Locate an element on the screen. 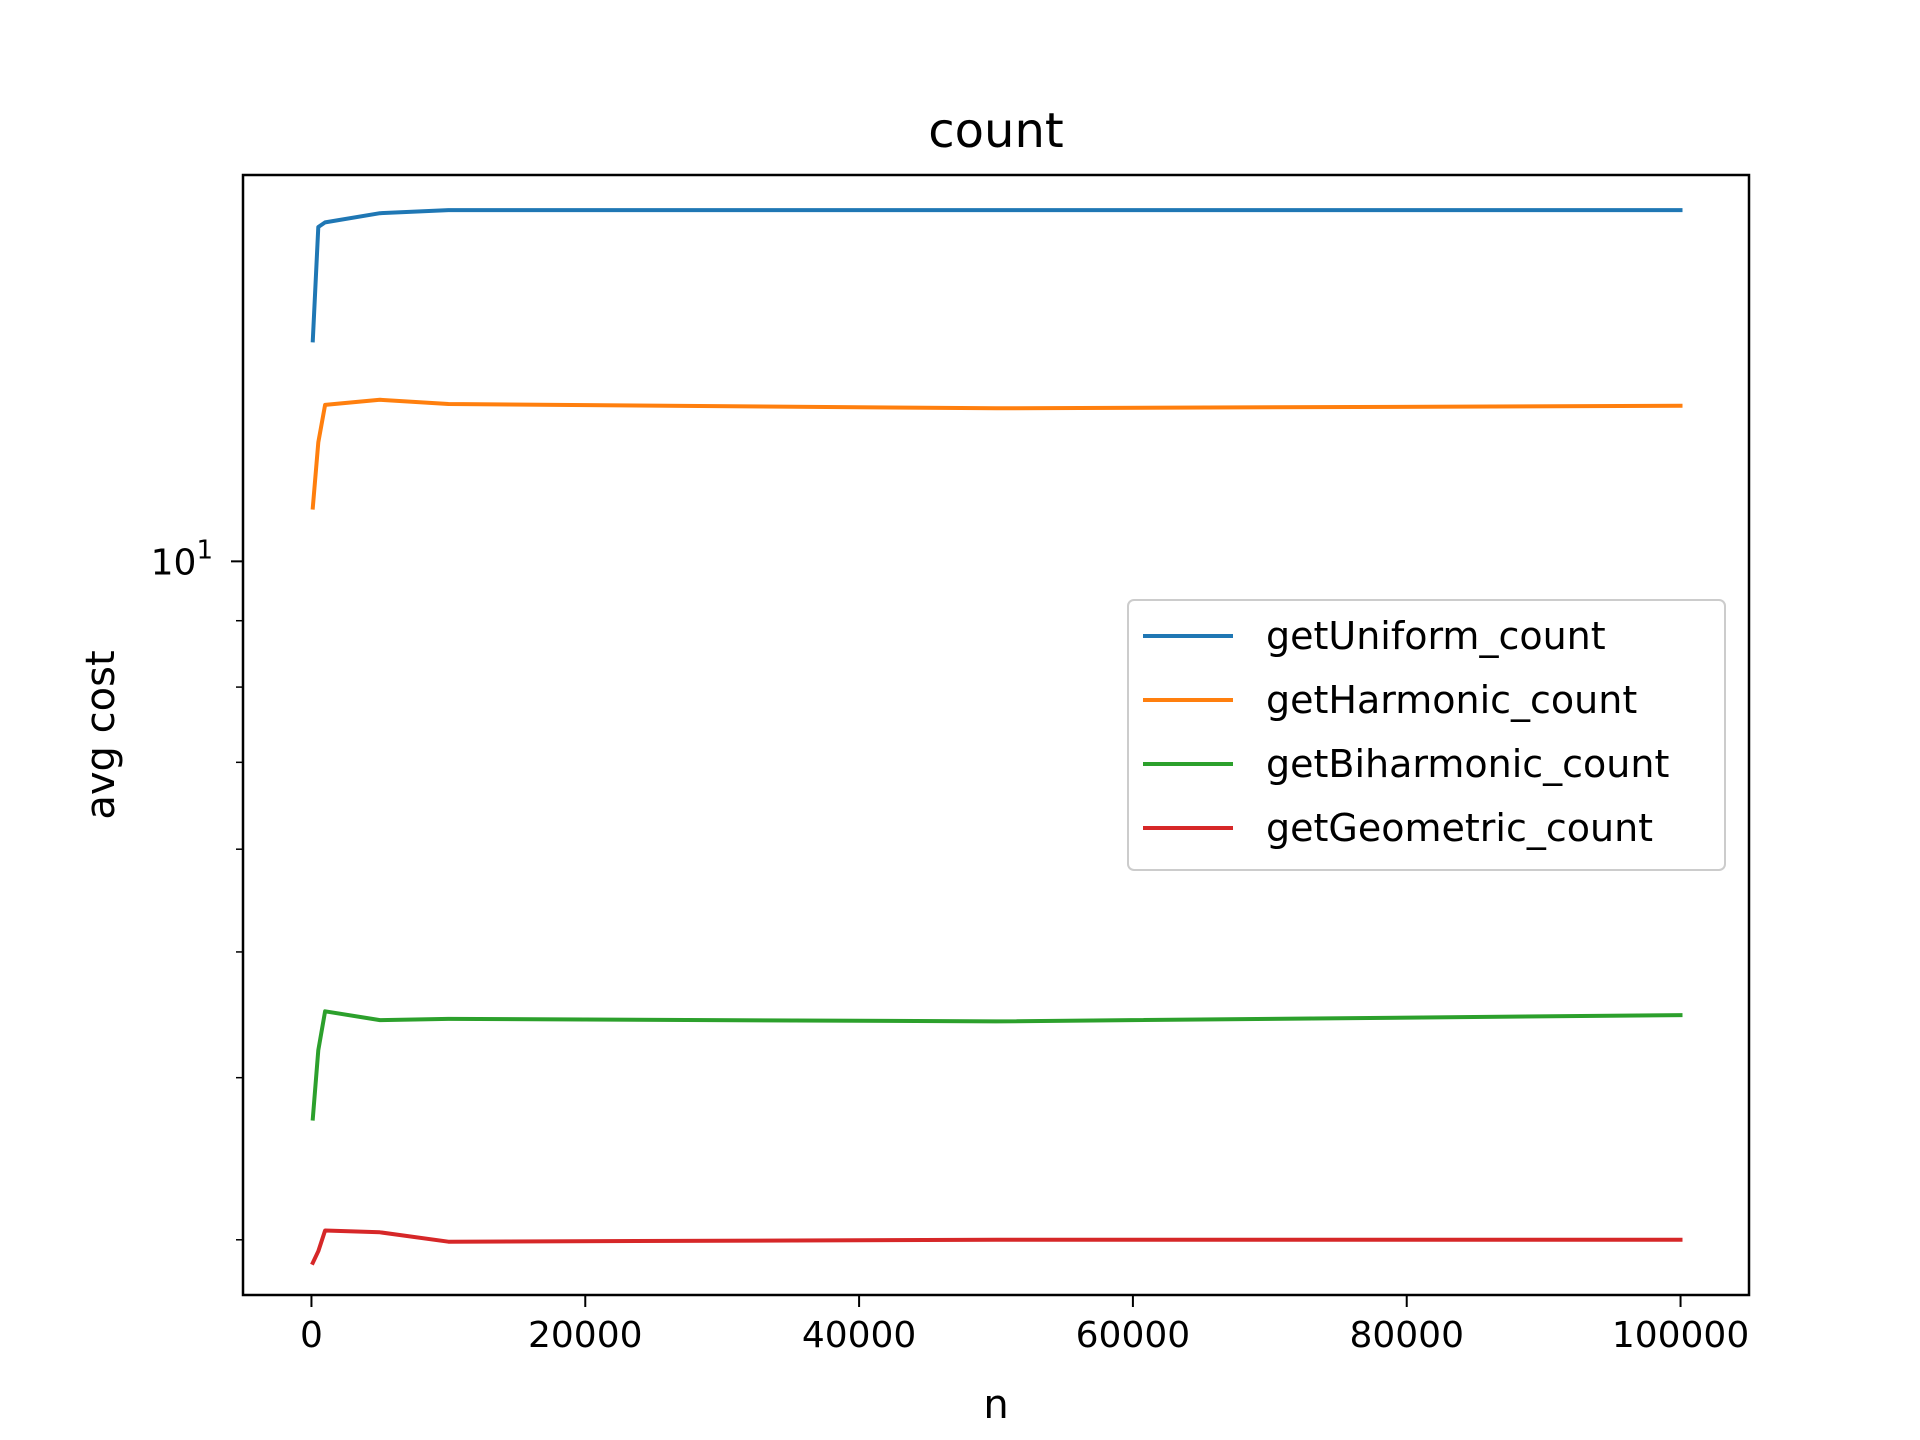  y-axis-label: avg cost is located at coordinates (101, 734).